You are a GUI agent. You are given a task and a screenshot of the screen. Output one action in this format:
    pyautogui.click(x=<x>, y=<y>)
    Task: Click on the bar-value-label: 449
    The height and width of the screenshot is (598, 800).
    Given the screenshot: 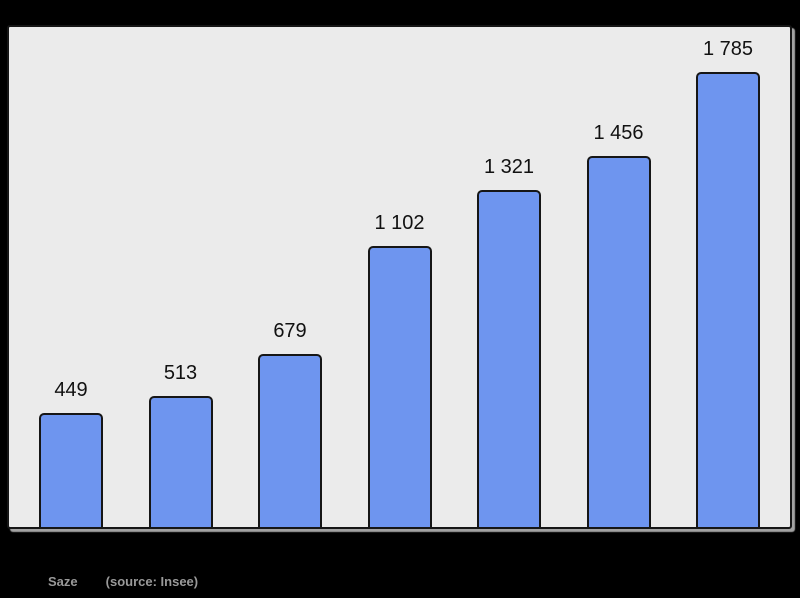 What is the action you would take?
    pyautogui.click(x=71, y=390)
    